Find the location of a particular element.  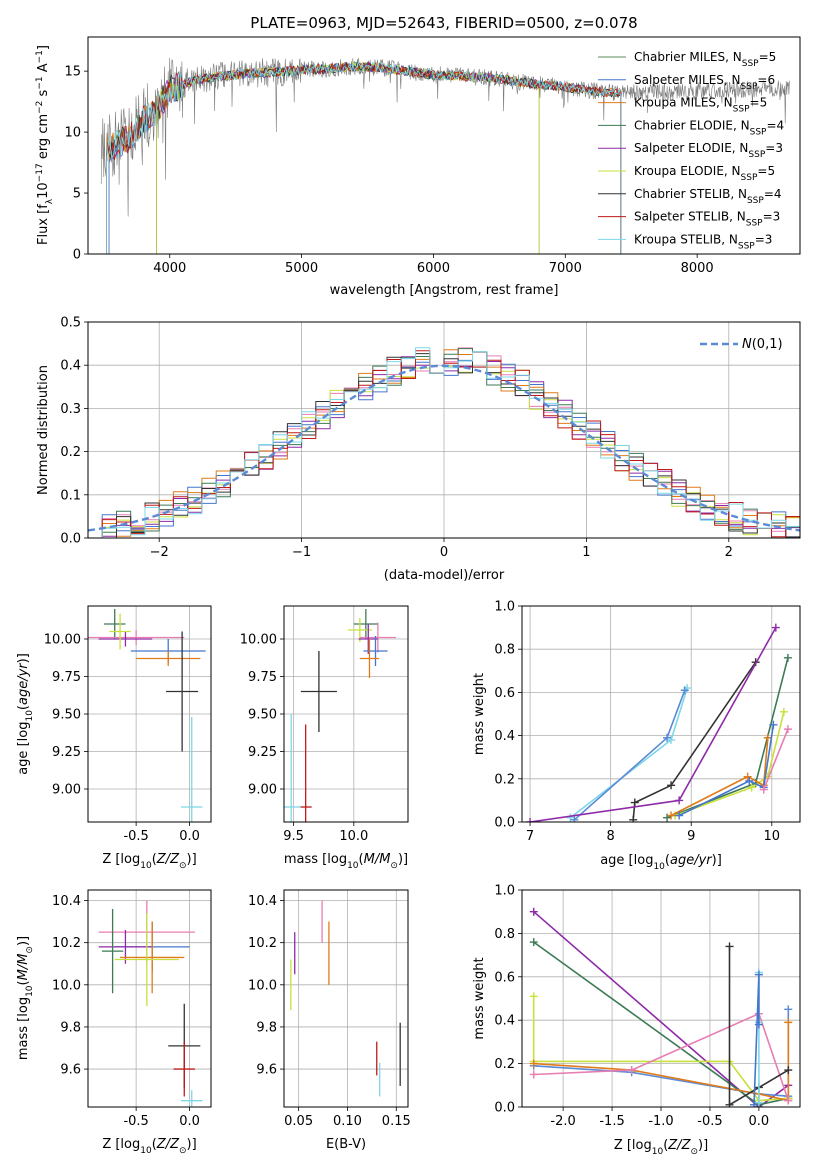

tick-label-x: 7000 is located at coordinates (565, 268).